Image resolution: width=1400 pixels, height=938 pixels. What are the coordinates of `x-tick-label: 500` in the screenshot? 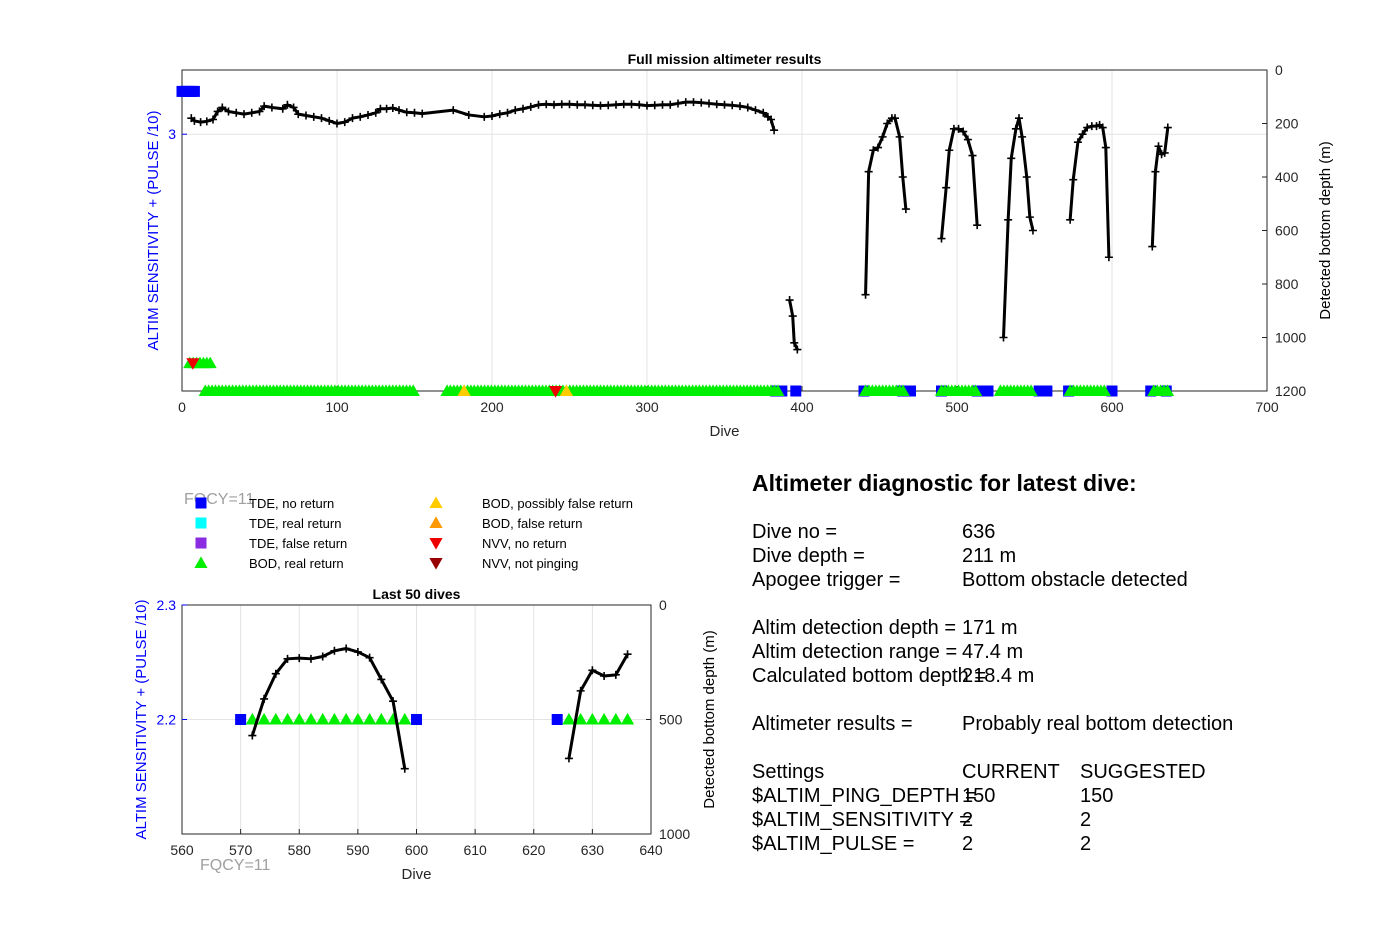 It's located at (957, 407).